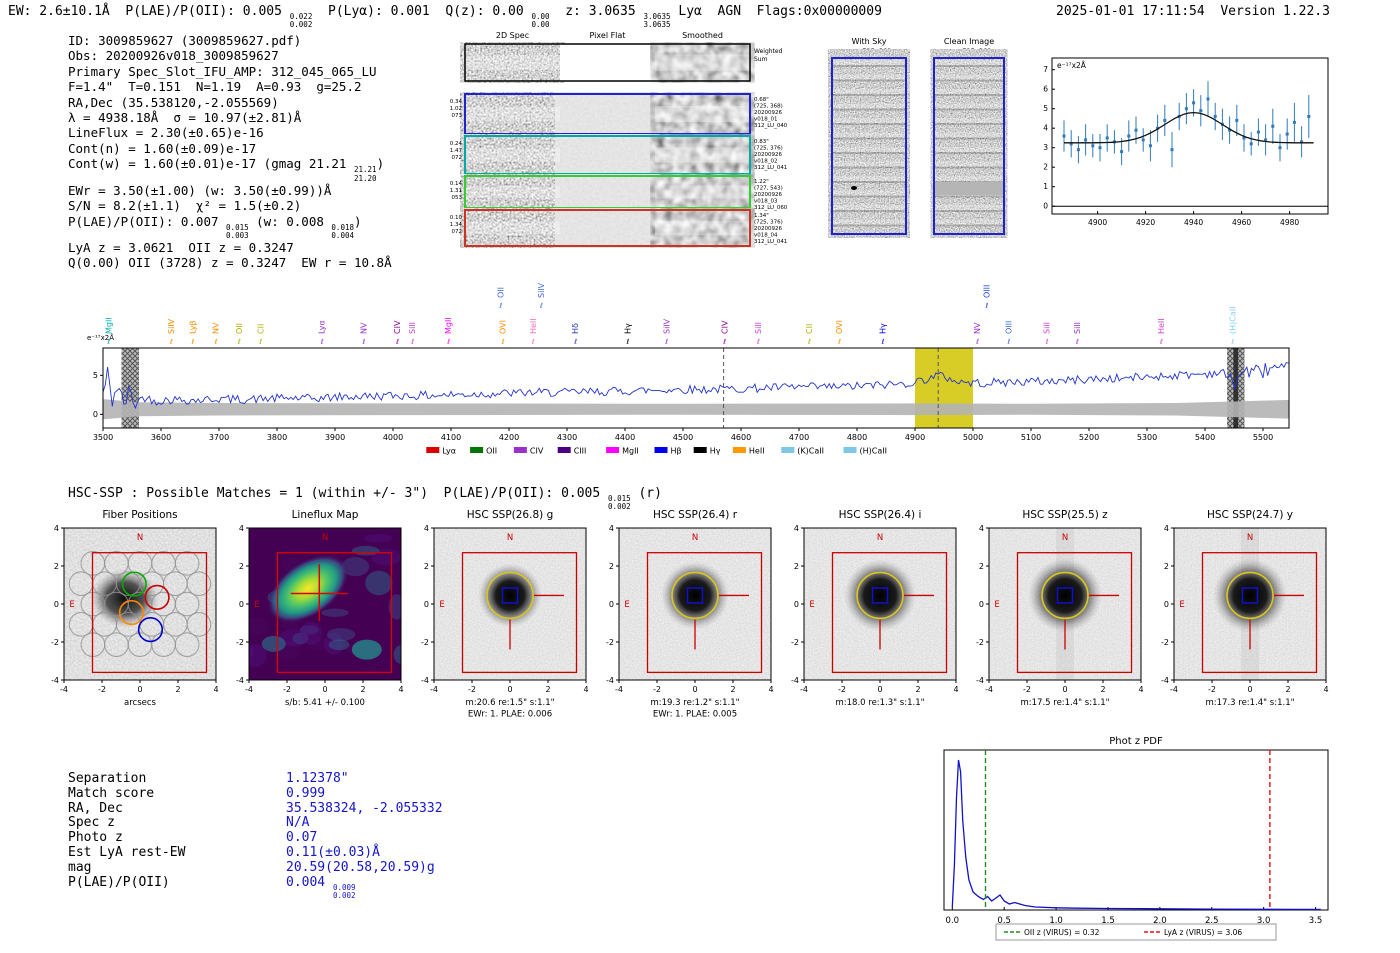 This screenshot has width=1400, height=953. Describe the element at coordinates (879, 703) in the screenshot. I see `svg-text: m:18.0 re:1.3" s:1.1"` at that location.